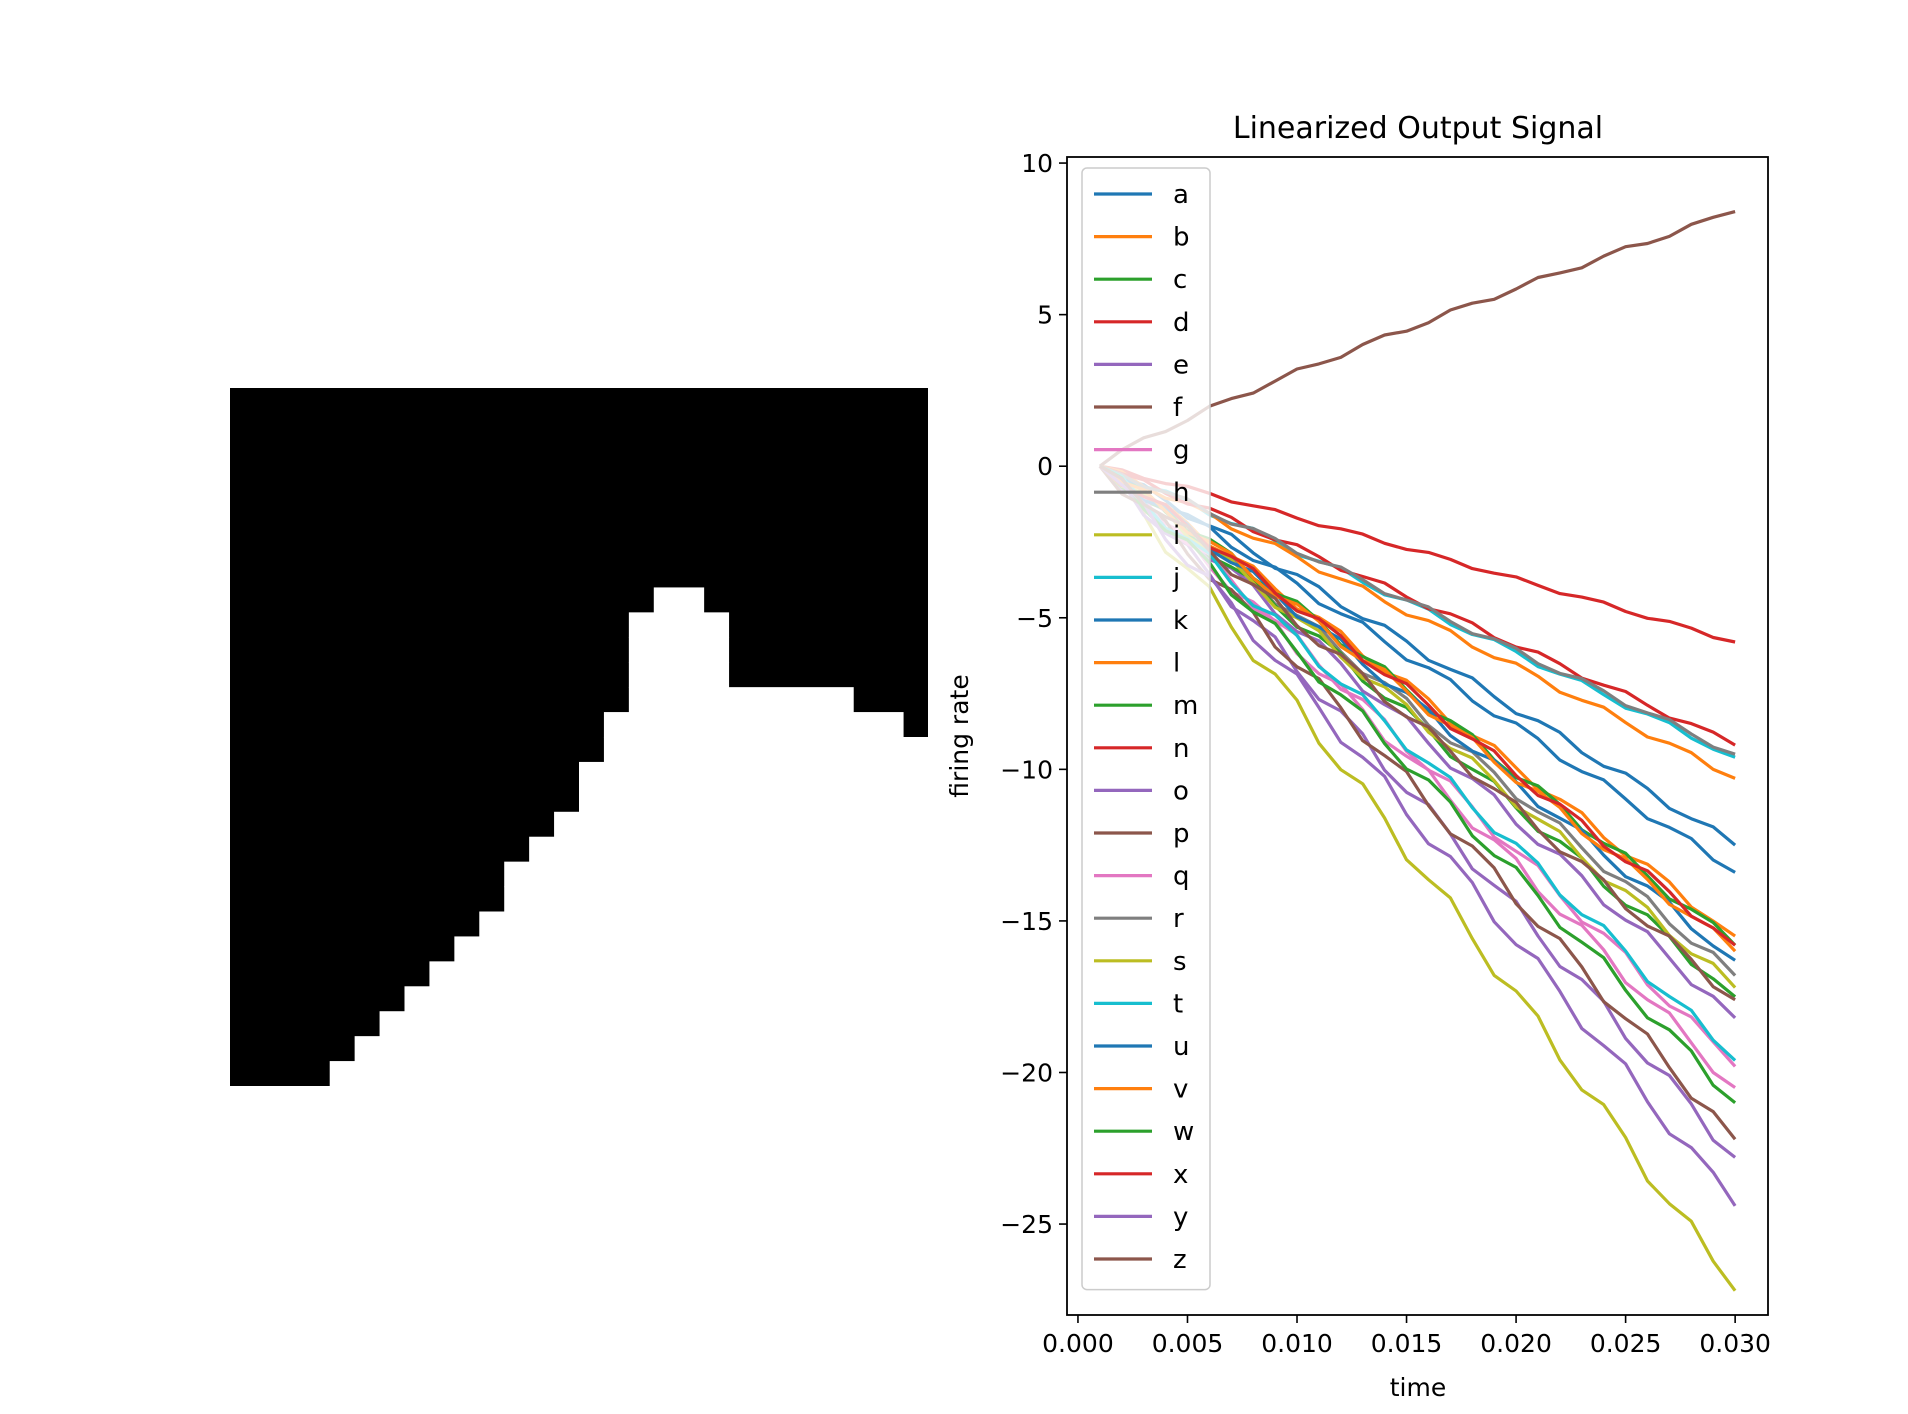  Describe the element at coordinates (1181, 493) in the screenshot. I see `legend-label-h: h` at that location.